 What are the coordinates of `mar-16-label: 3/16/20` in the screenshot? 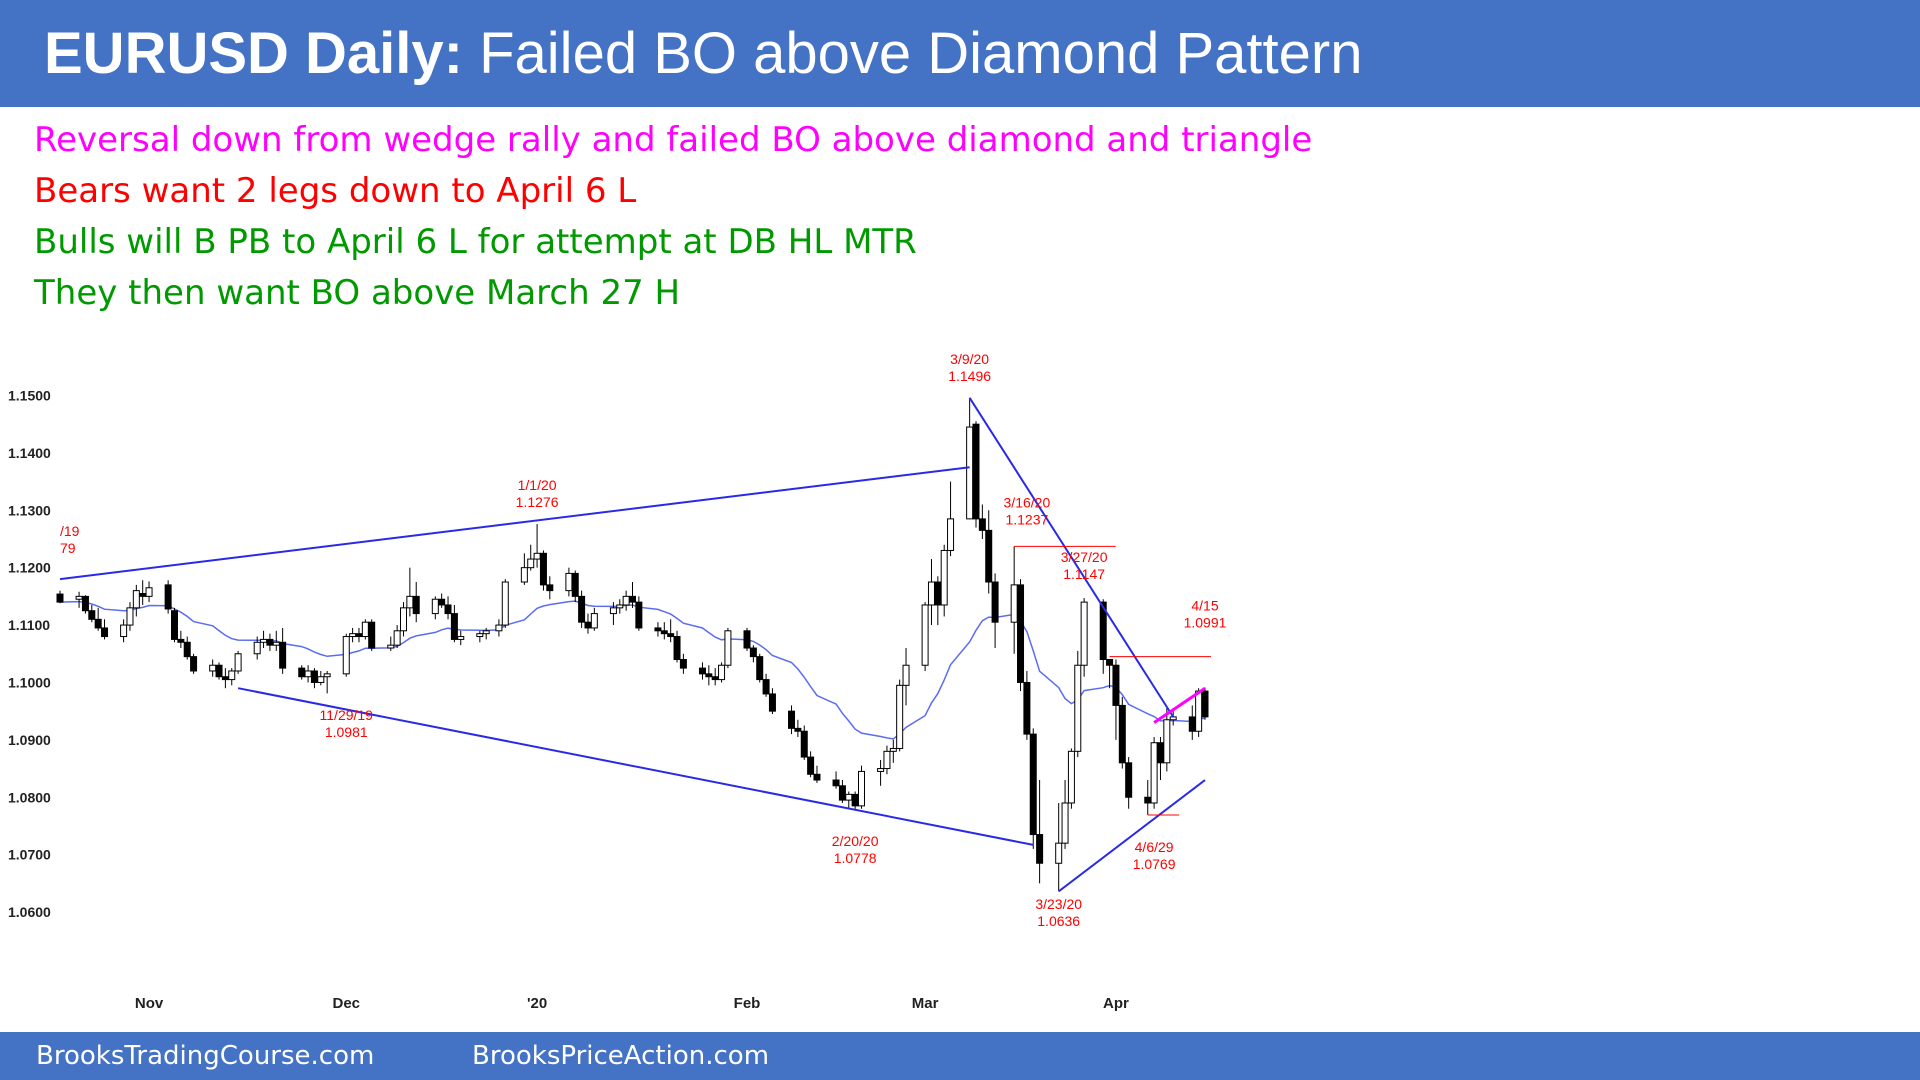 It's located at (1027, 502).